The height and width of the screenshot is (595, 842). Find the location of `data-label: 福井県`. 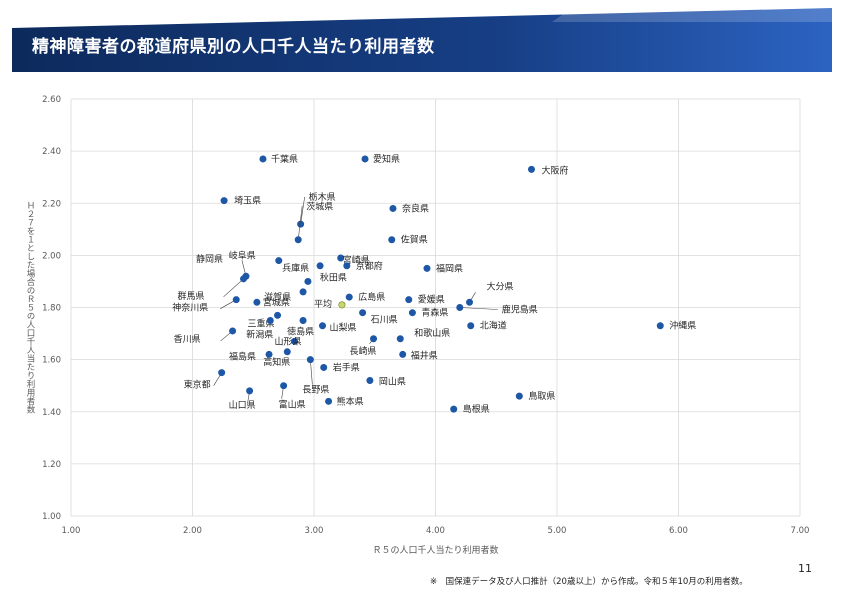

data-label: 福井県 is located at coordinates (424, 355).